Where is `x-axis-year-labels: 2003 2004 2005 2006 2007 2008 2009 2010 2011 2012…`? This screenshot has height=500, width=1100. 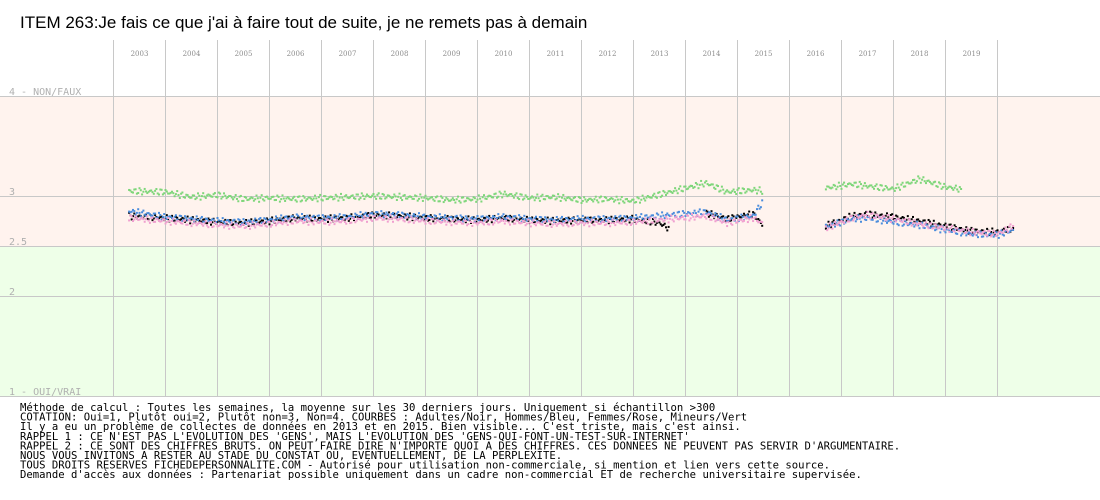 x-axis-year-labels: 2003 2004 2005 2006 2007 2008 2009 2010 2011 2012… is located at coordinates (556, 54).